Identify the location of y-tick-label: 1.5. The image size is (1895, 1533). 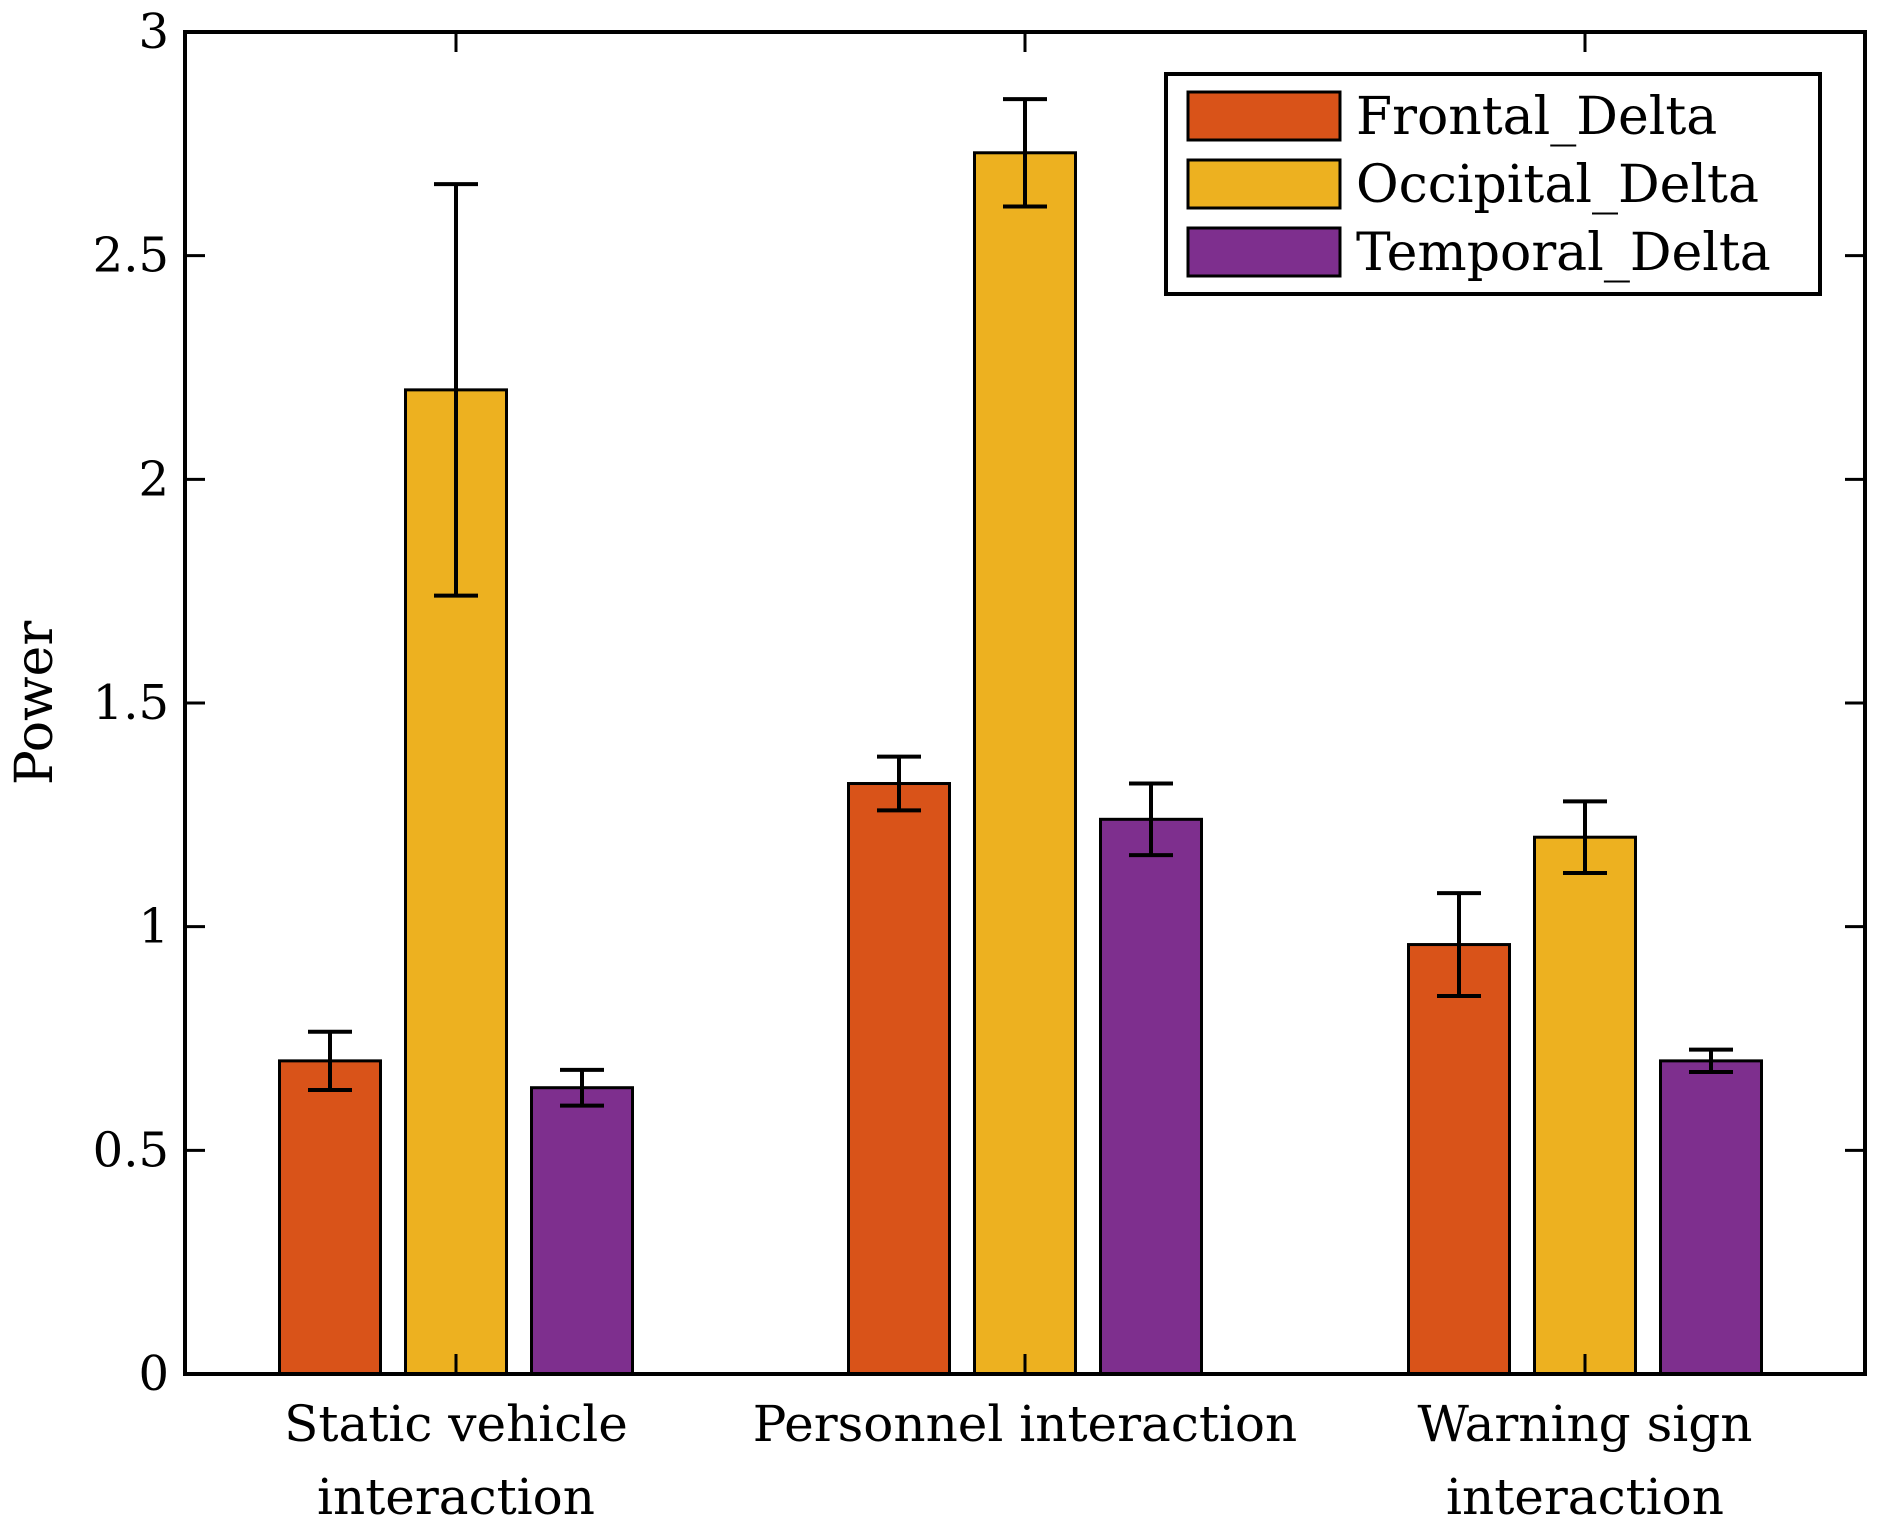
(131, 703).